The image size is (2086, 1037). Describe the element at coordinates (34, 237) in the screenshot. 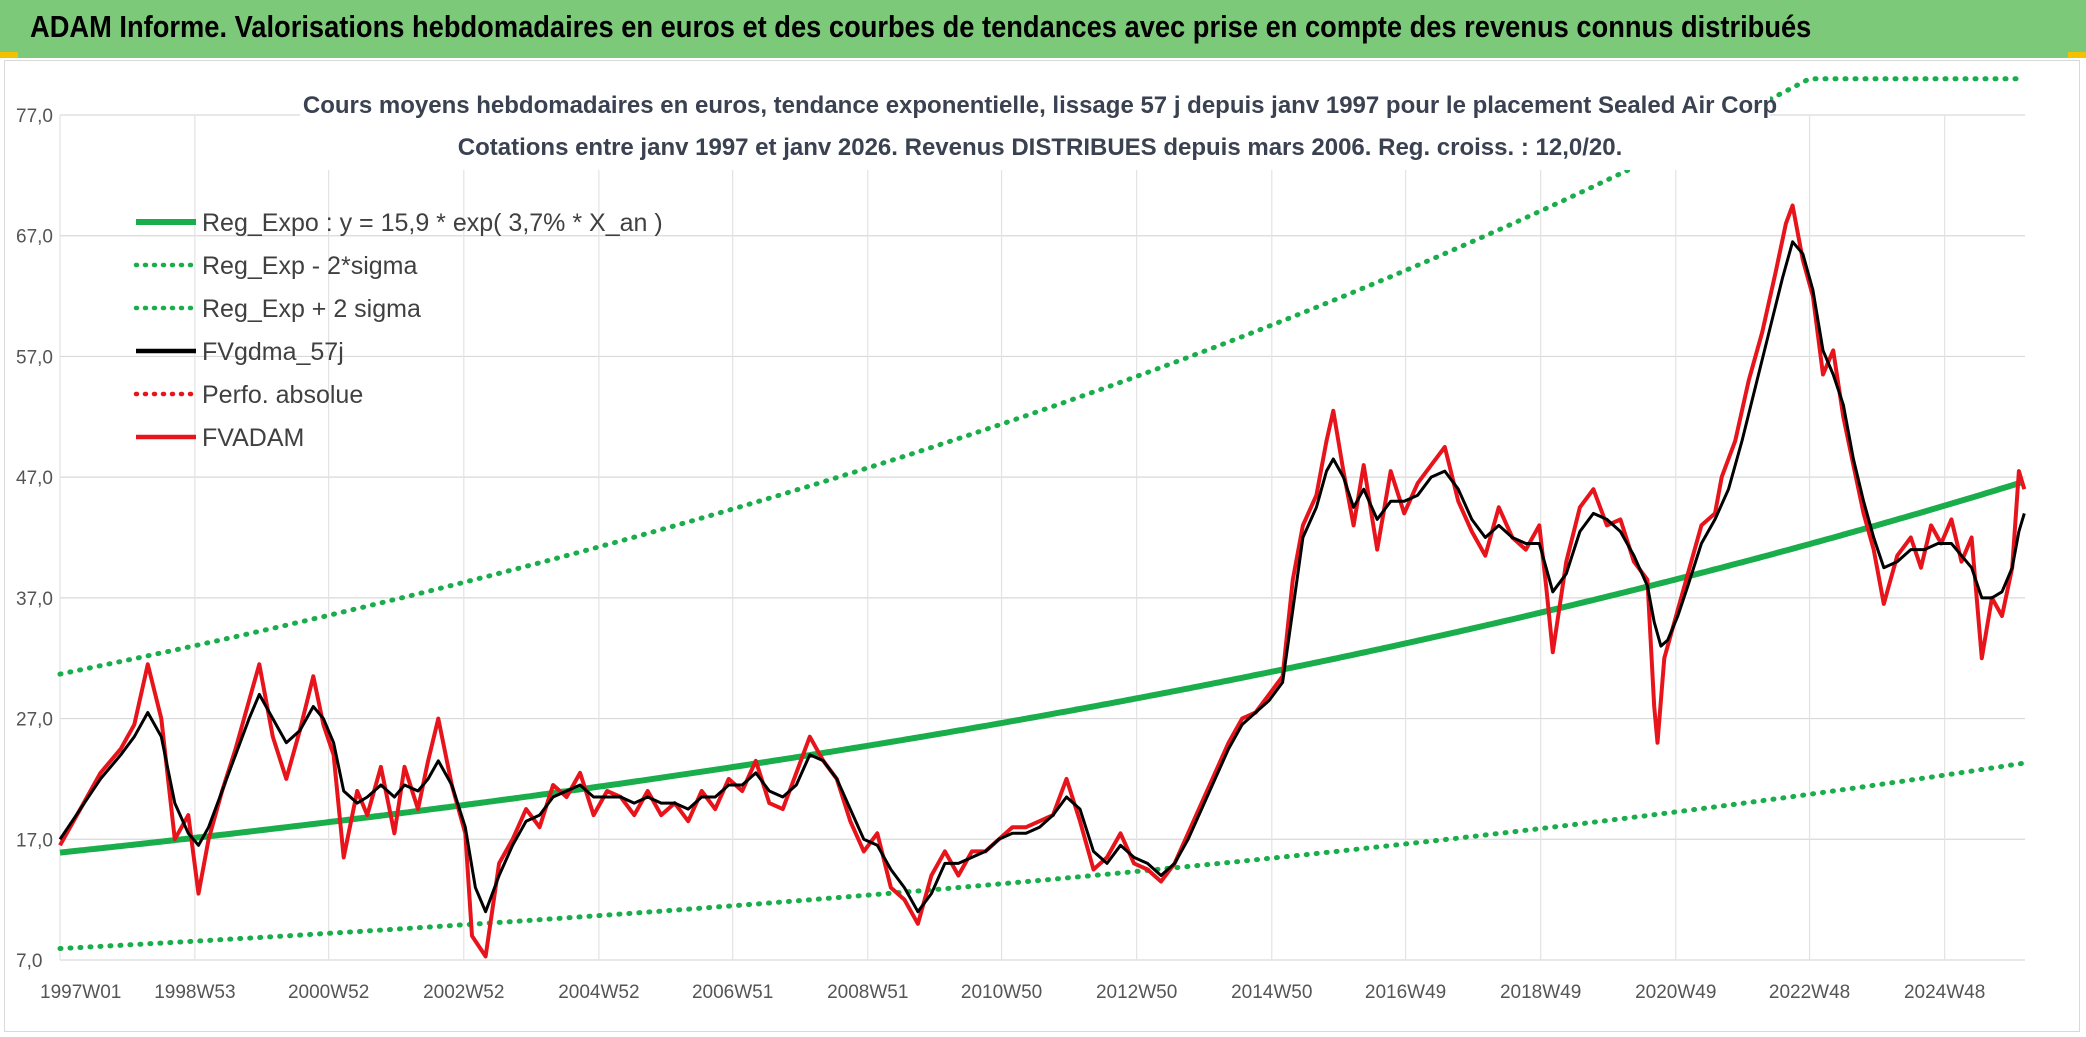

I see `y-tick-label: 67,0` at that location.